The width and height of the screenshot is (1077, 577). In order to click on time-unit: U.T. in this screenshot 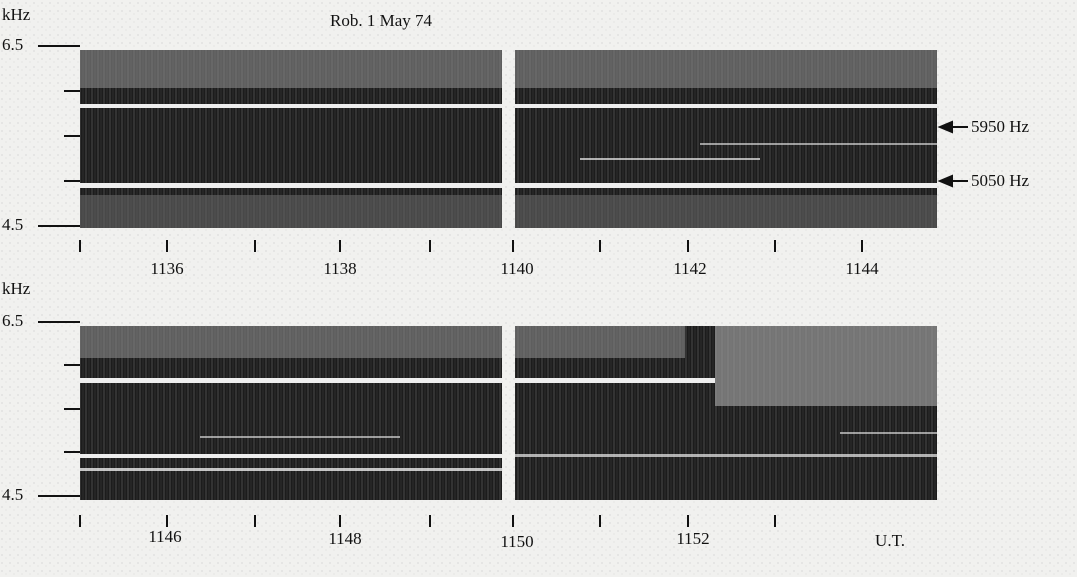, I will do `click(890, 540)`.